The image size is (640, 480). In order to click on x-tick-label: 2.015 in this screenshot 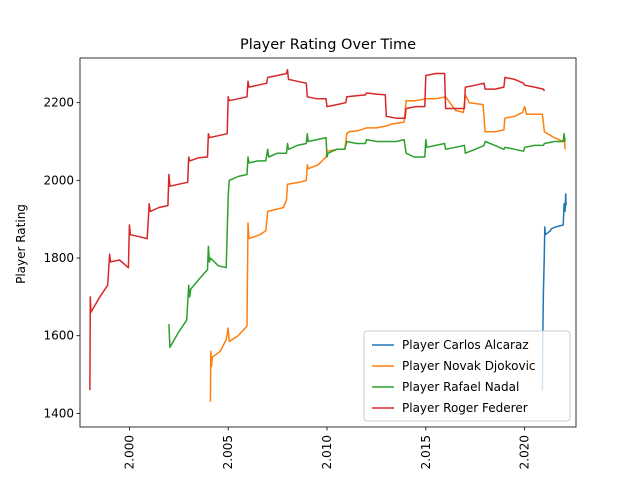, I will do `click(426, 452)`.